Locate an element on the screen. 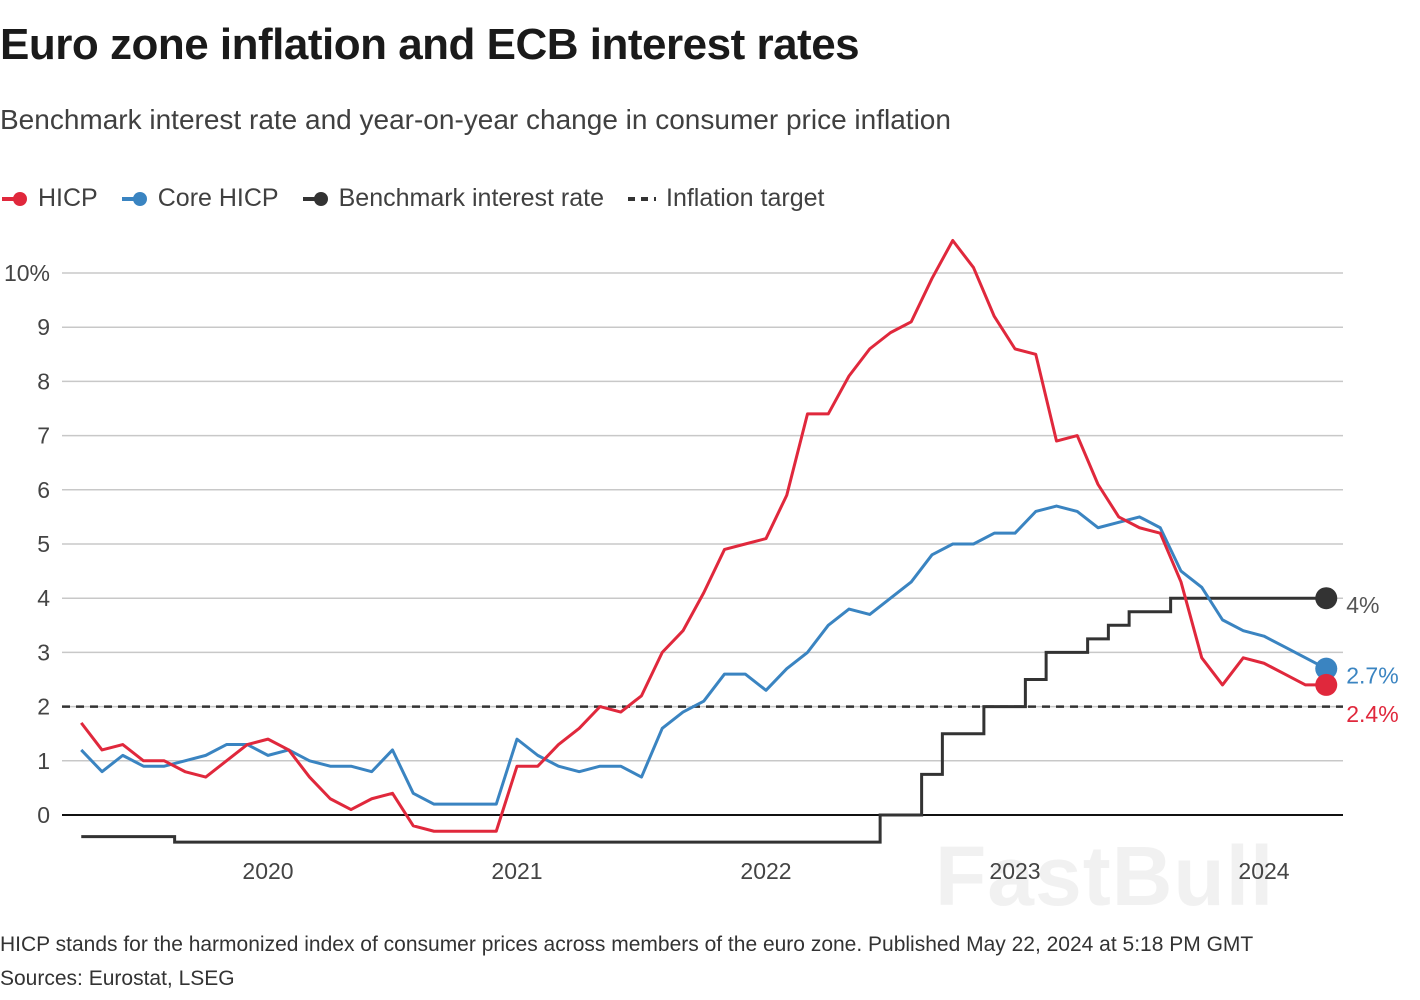 The width and height of the screenshot is (1420, 1000). y-tick-label: 8 is located at coordinates (43, 381).